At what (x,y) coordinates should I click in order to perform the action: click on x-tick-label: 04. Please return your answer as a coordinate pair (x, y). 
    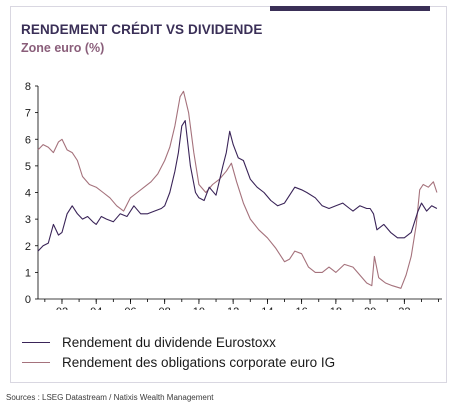
    Looking at the image, I should click on (96, 308).